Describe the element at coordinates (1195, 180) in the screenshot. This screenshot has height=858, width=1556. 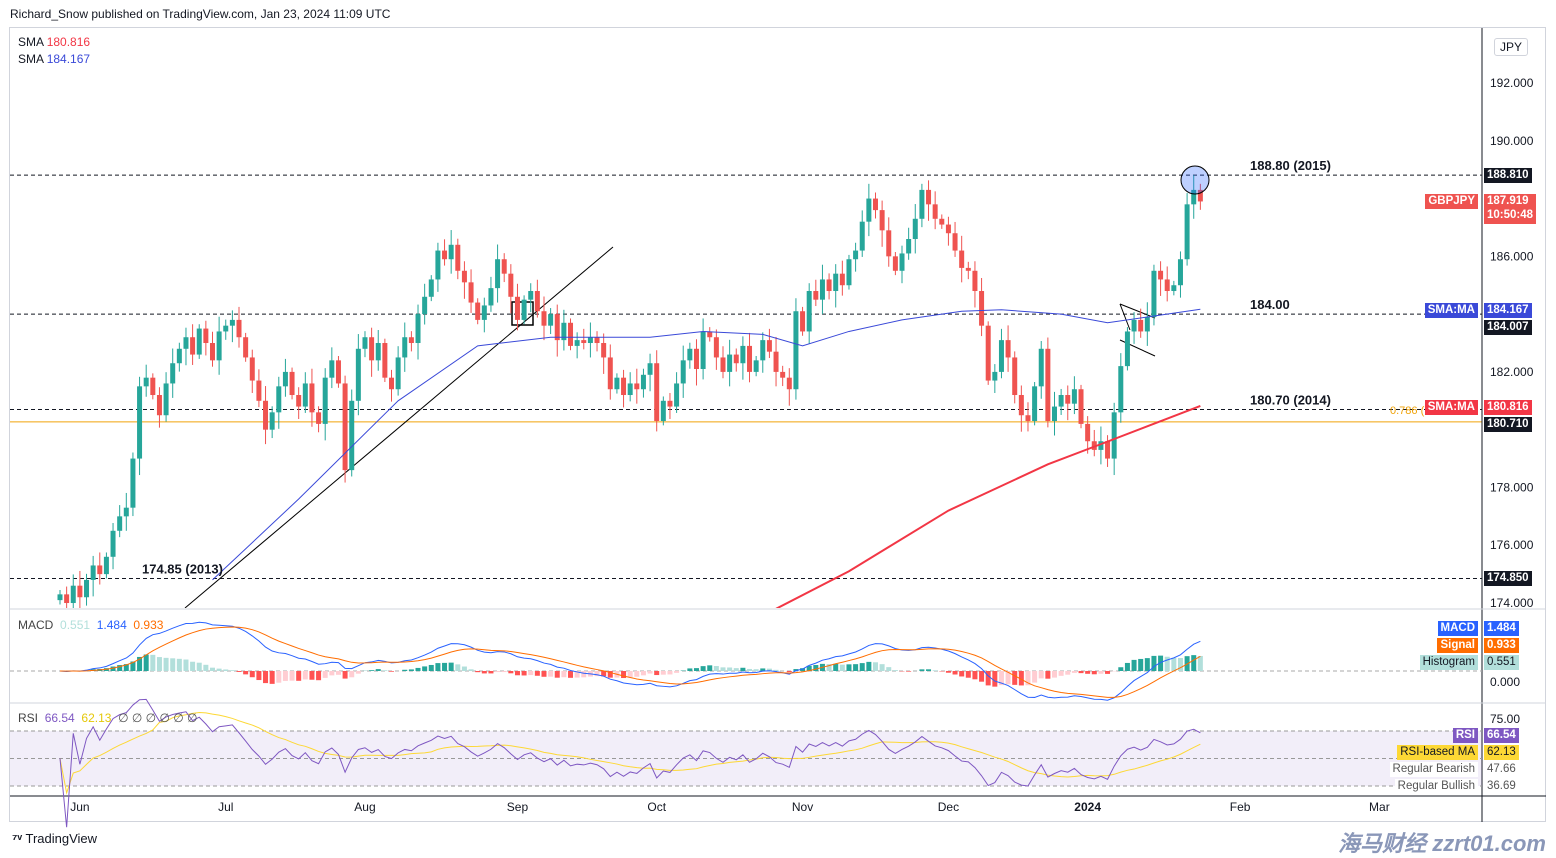
I see `highlight-circle` at that location.